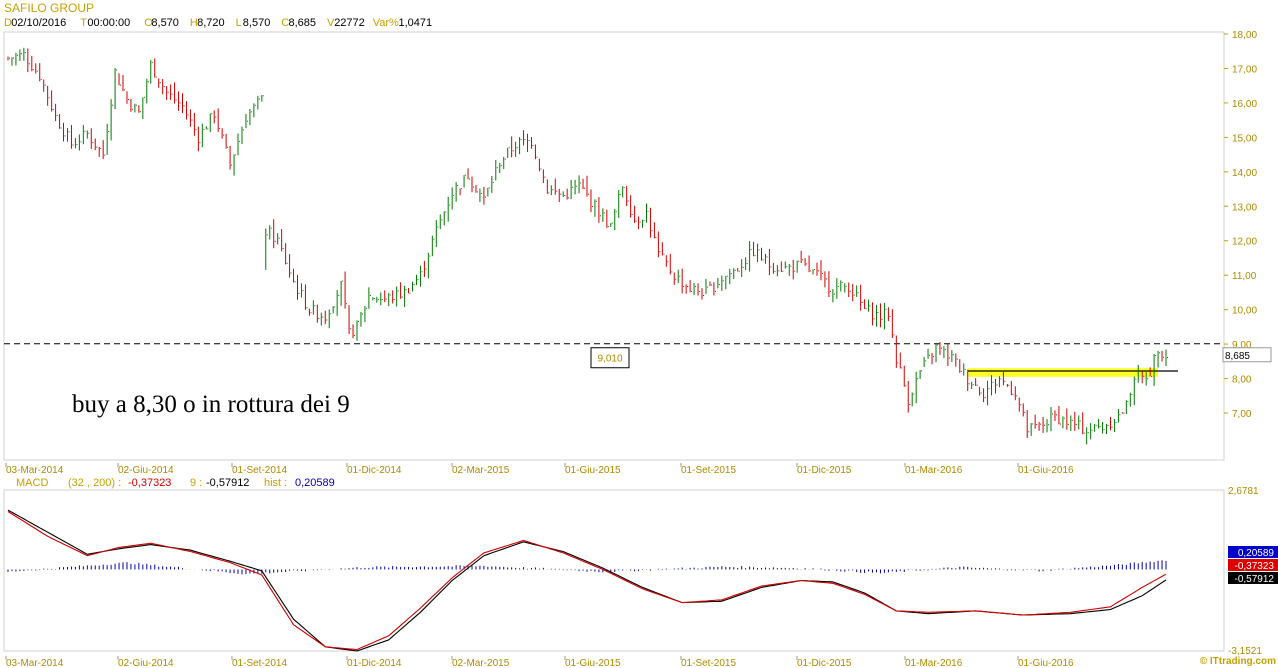 This screenshot has width=1278, height=668. Describe the element at coordinates (1244, 104) in the screenshot. I see `price-y-tick-label: 16,00` at that location.